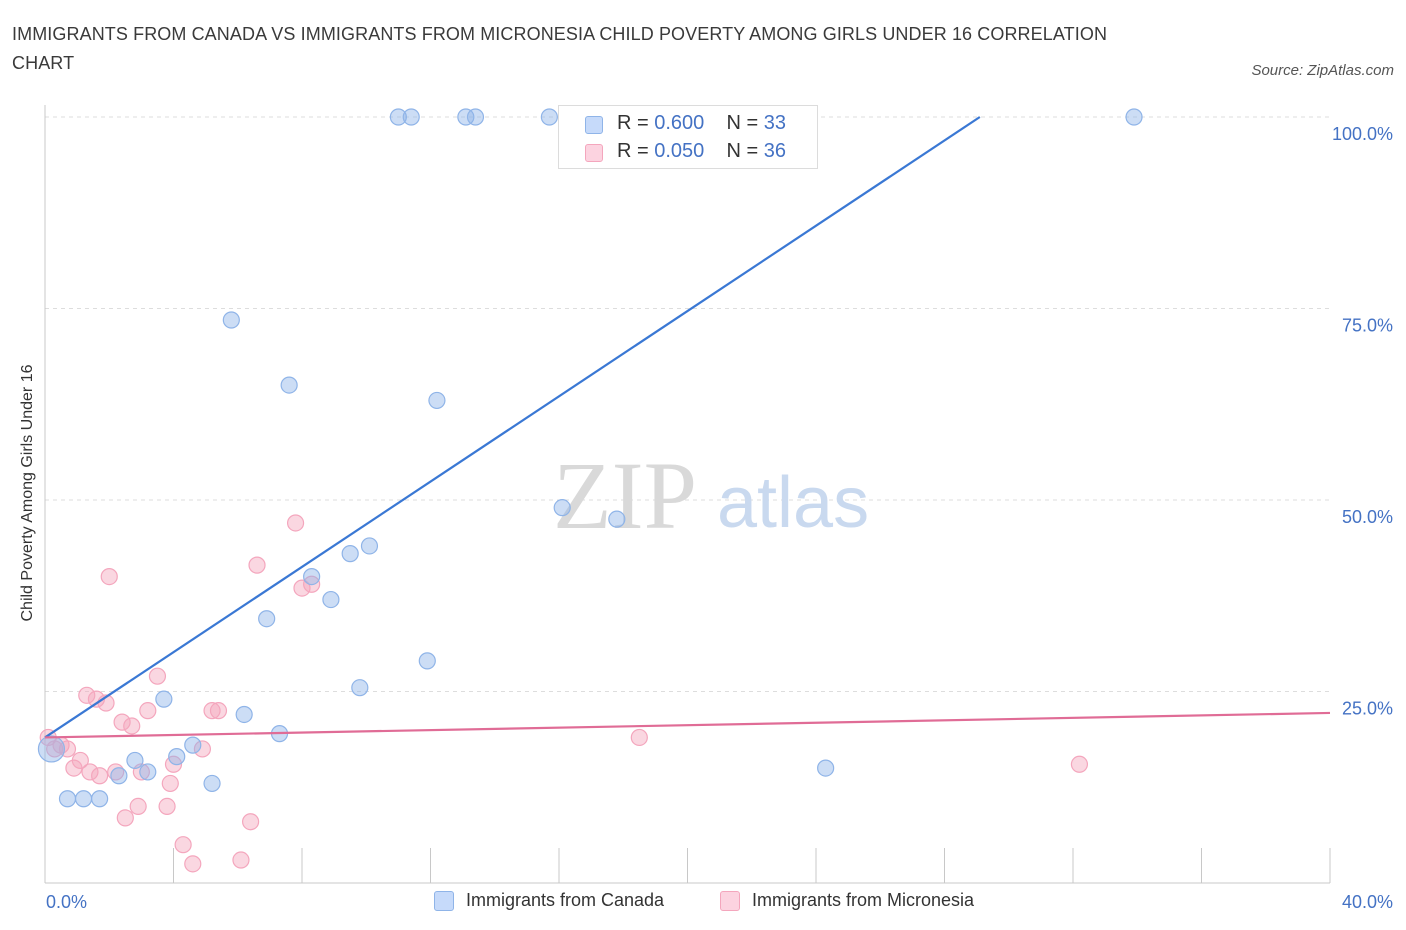 The image size is (1406, 930). I want to click on y-tick-label: 100.0%, so click(1362, 134).